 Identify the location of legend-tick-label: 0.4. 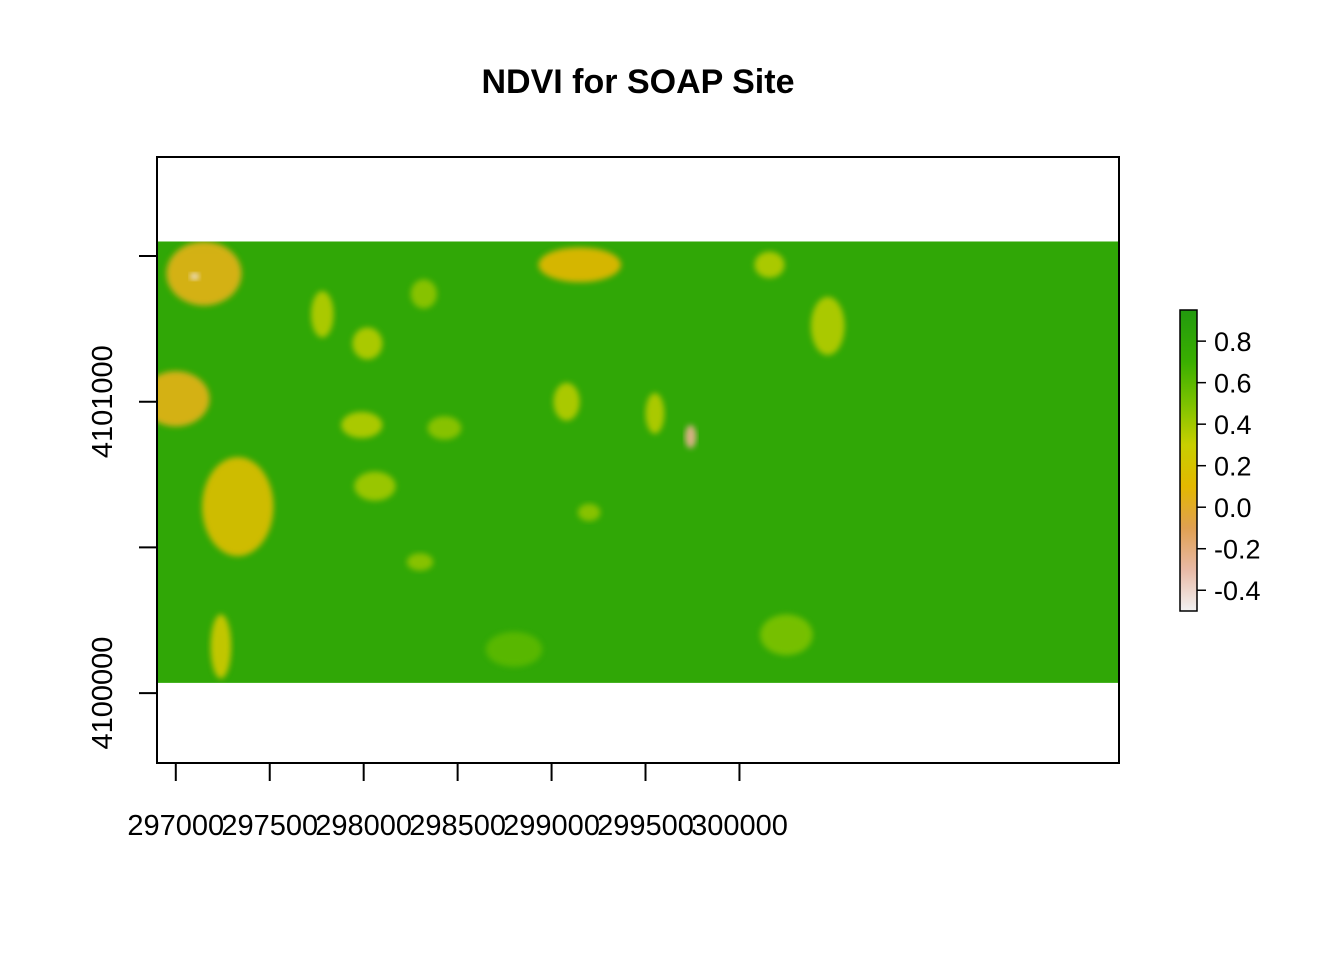
(1233, 425).